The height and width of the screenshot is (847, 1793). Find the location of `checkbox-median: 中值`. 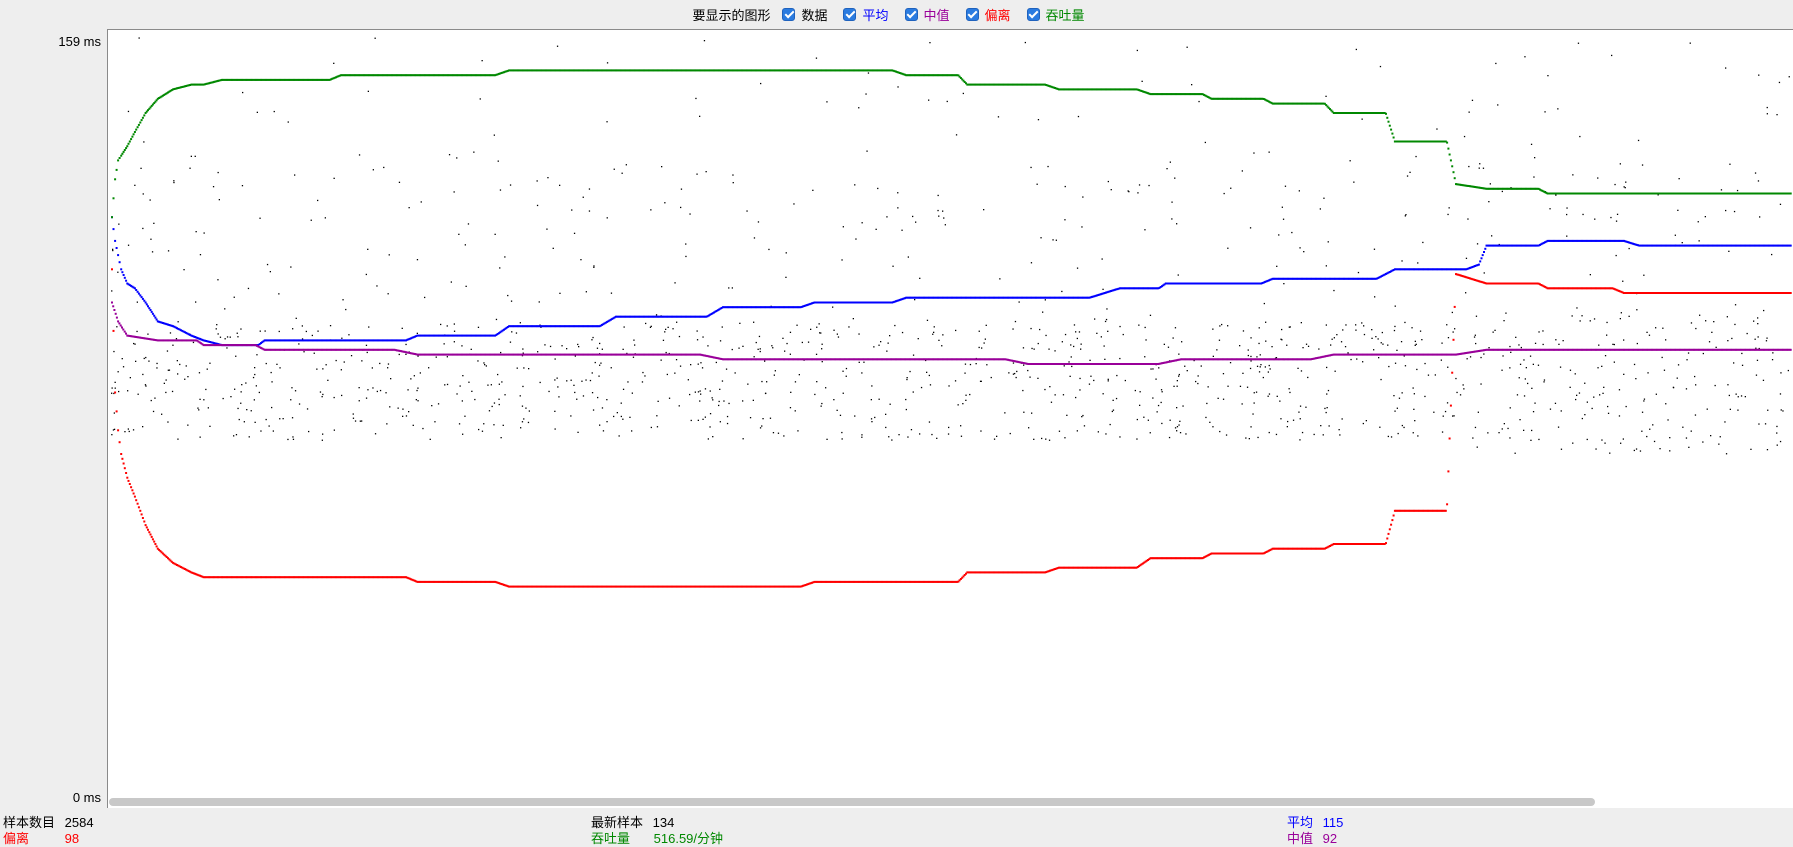

checkbox-median: 中值 is located at coordinates (927, 14).